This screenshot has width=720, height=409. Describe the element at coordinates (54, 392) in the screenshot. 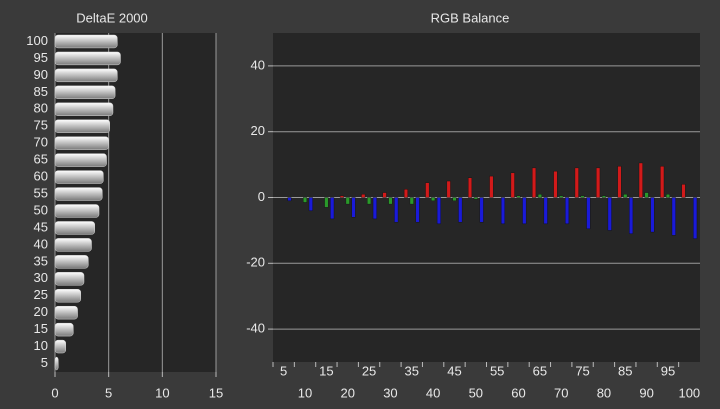

I see `x-tick-label: 0` at that location.